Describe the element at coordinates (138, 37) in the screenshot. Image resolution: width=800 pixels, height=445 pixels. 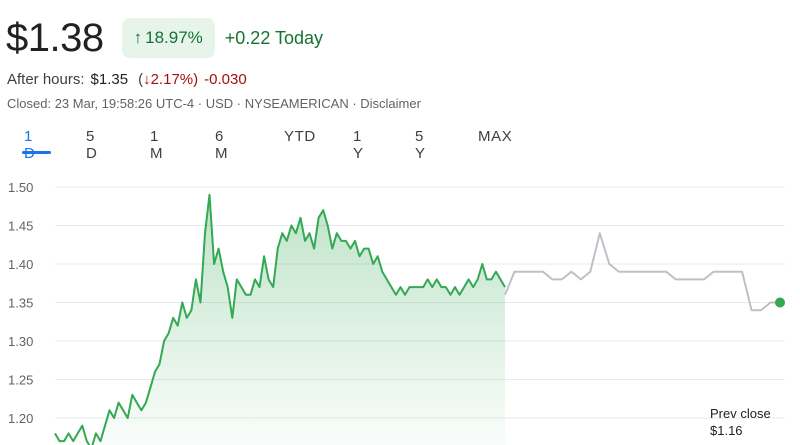
I see `arrow-up-icon: ↑` at that location.